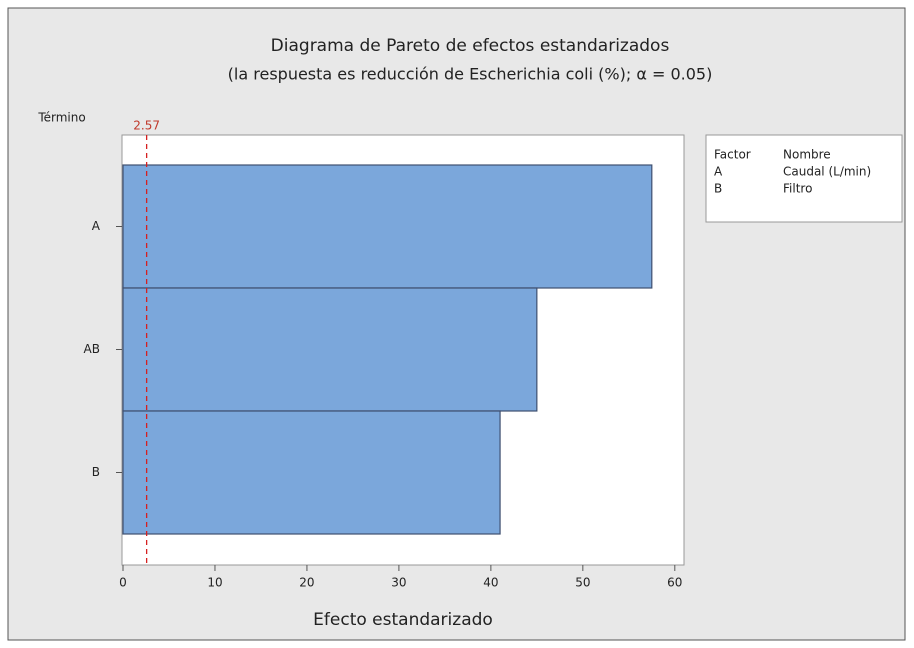  Describe the element at coordinates (123, 583) in the screenshot. I see `x-tick-label: 0` at that location.